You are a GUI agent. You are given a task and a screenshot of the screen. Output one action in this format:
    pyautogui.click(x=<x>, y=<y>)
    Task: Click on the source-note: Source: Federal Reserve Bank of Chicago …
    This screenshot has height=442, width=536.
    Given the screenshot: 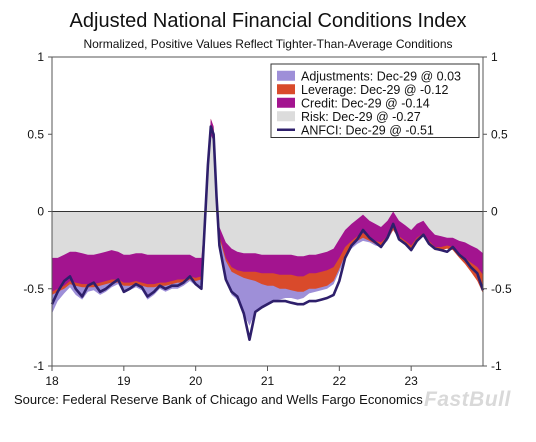 What is the action you would take?
    pyautogui.click(x=218, y=399)
    